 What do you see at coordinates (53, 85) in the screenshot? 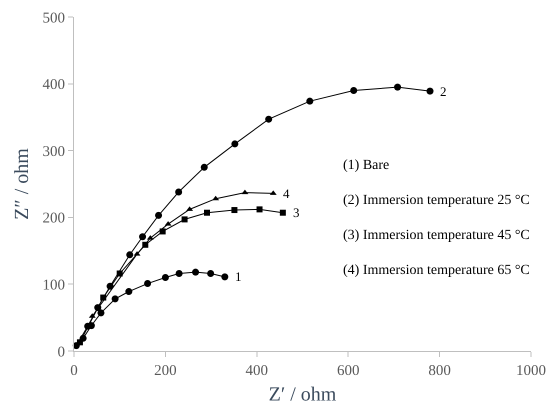
I see `y-tick-label: 400` at bounding box center [53, 85].